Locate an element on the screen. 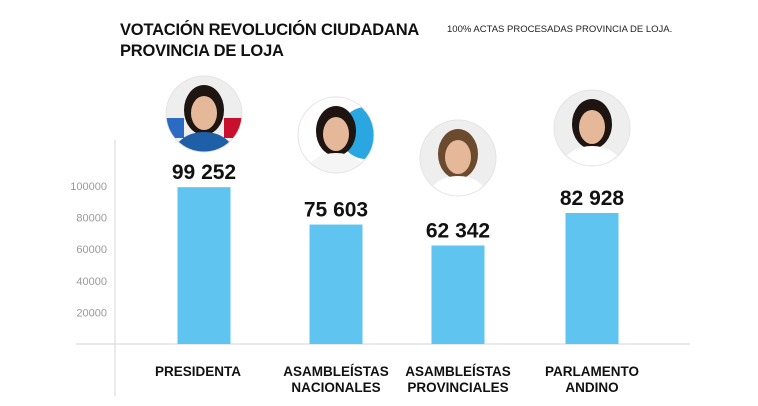  data-label: 82 928 is located at coordinates (592, 198).